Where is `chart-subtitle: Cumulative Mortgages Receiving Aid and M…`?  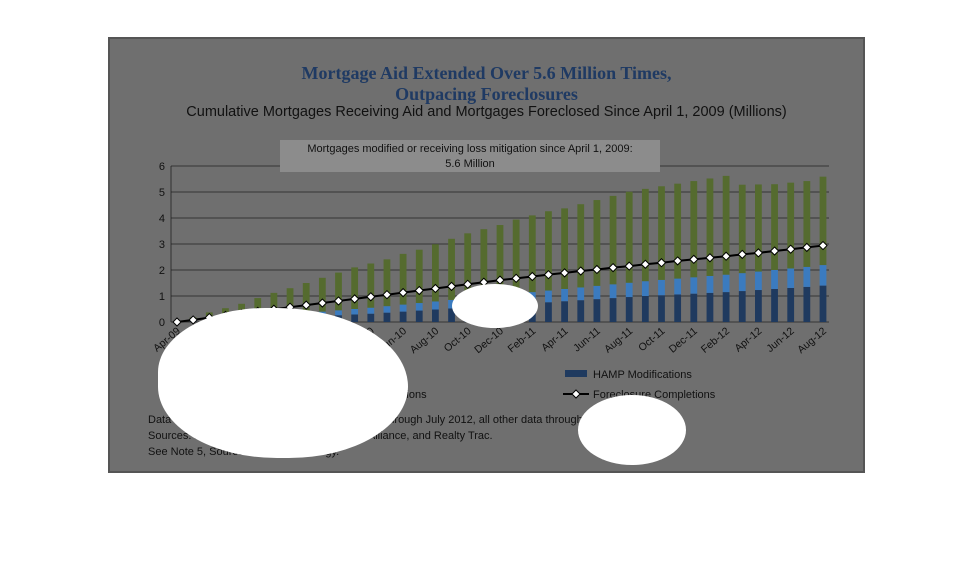 chart-subtitle: Cumulative Mortgages Receiving Aid and M… is located at coordinates (486, 112).